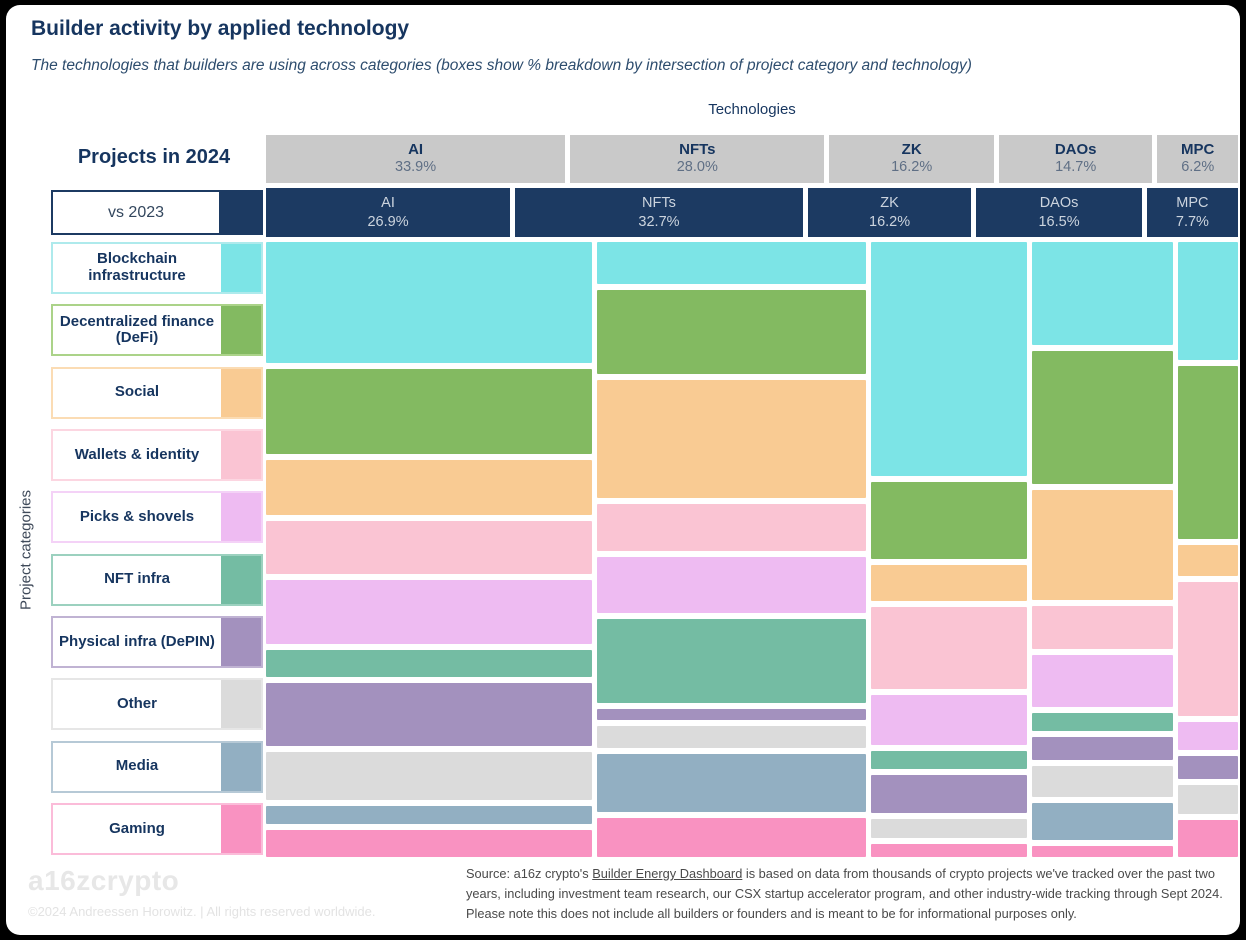 Image resolution: width=1246 pixels, height=940 pixels. Describe the element at coordinates (1208, 649) in the screenshot. I see `mosaic-cell-mpc-wallets` at that location.